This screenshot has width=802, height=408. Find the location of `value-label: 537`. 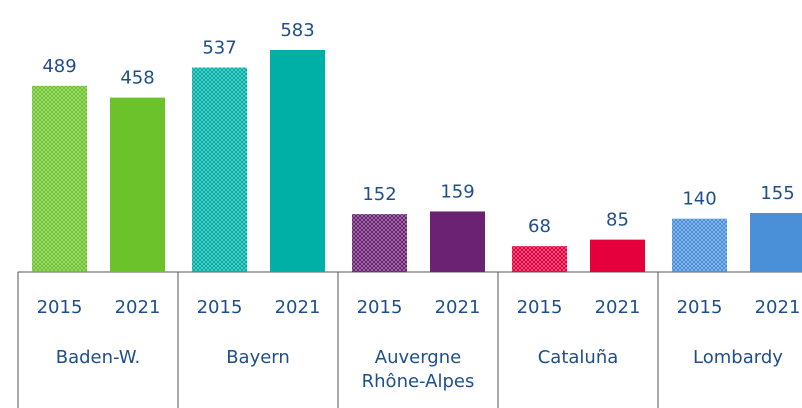

value-label: 537 is located at coordinates (219, 48).